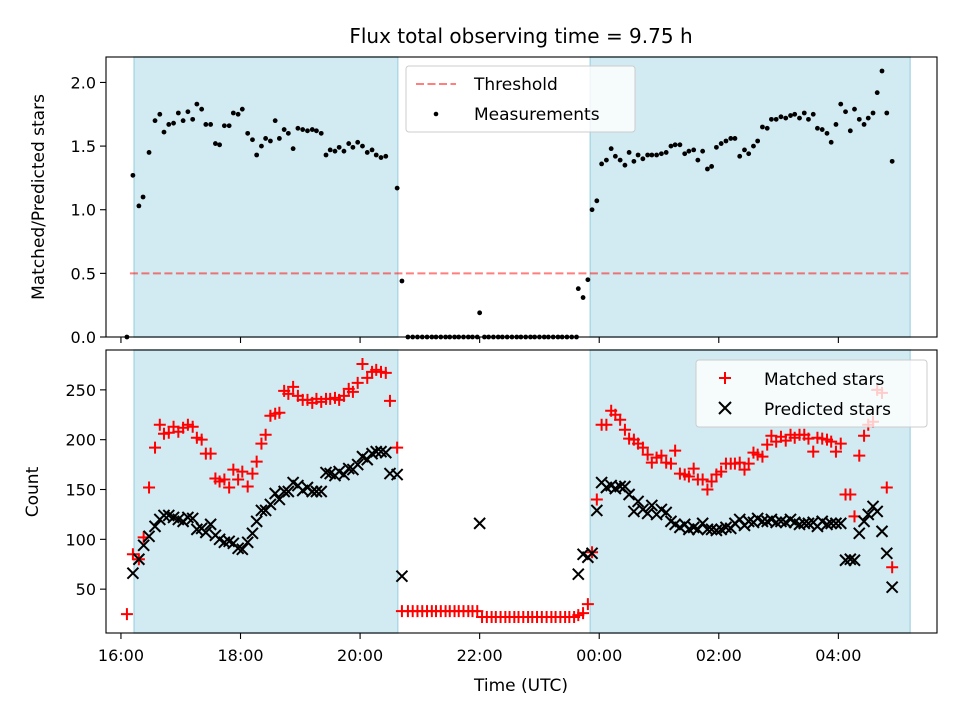 The width and height of the screenshot is (960, 720). Describe the element at coordinates (83, 337) in the screenshot. I see `y-tick-label: 0.0` at that location.